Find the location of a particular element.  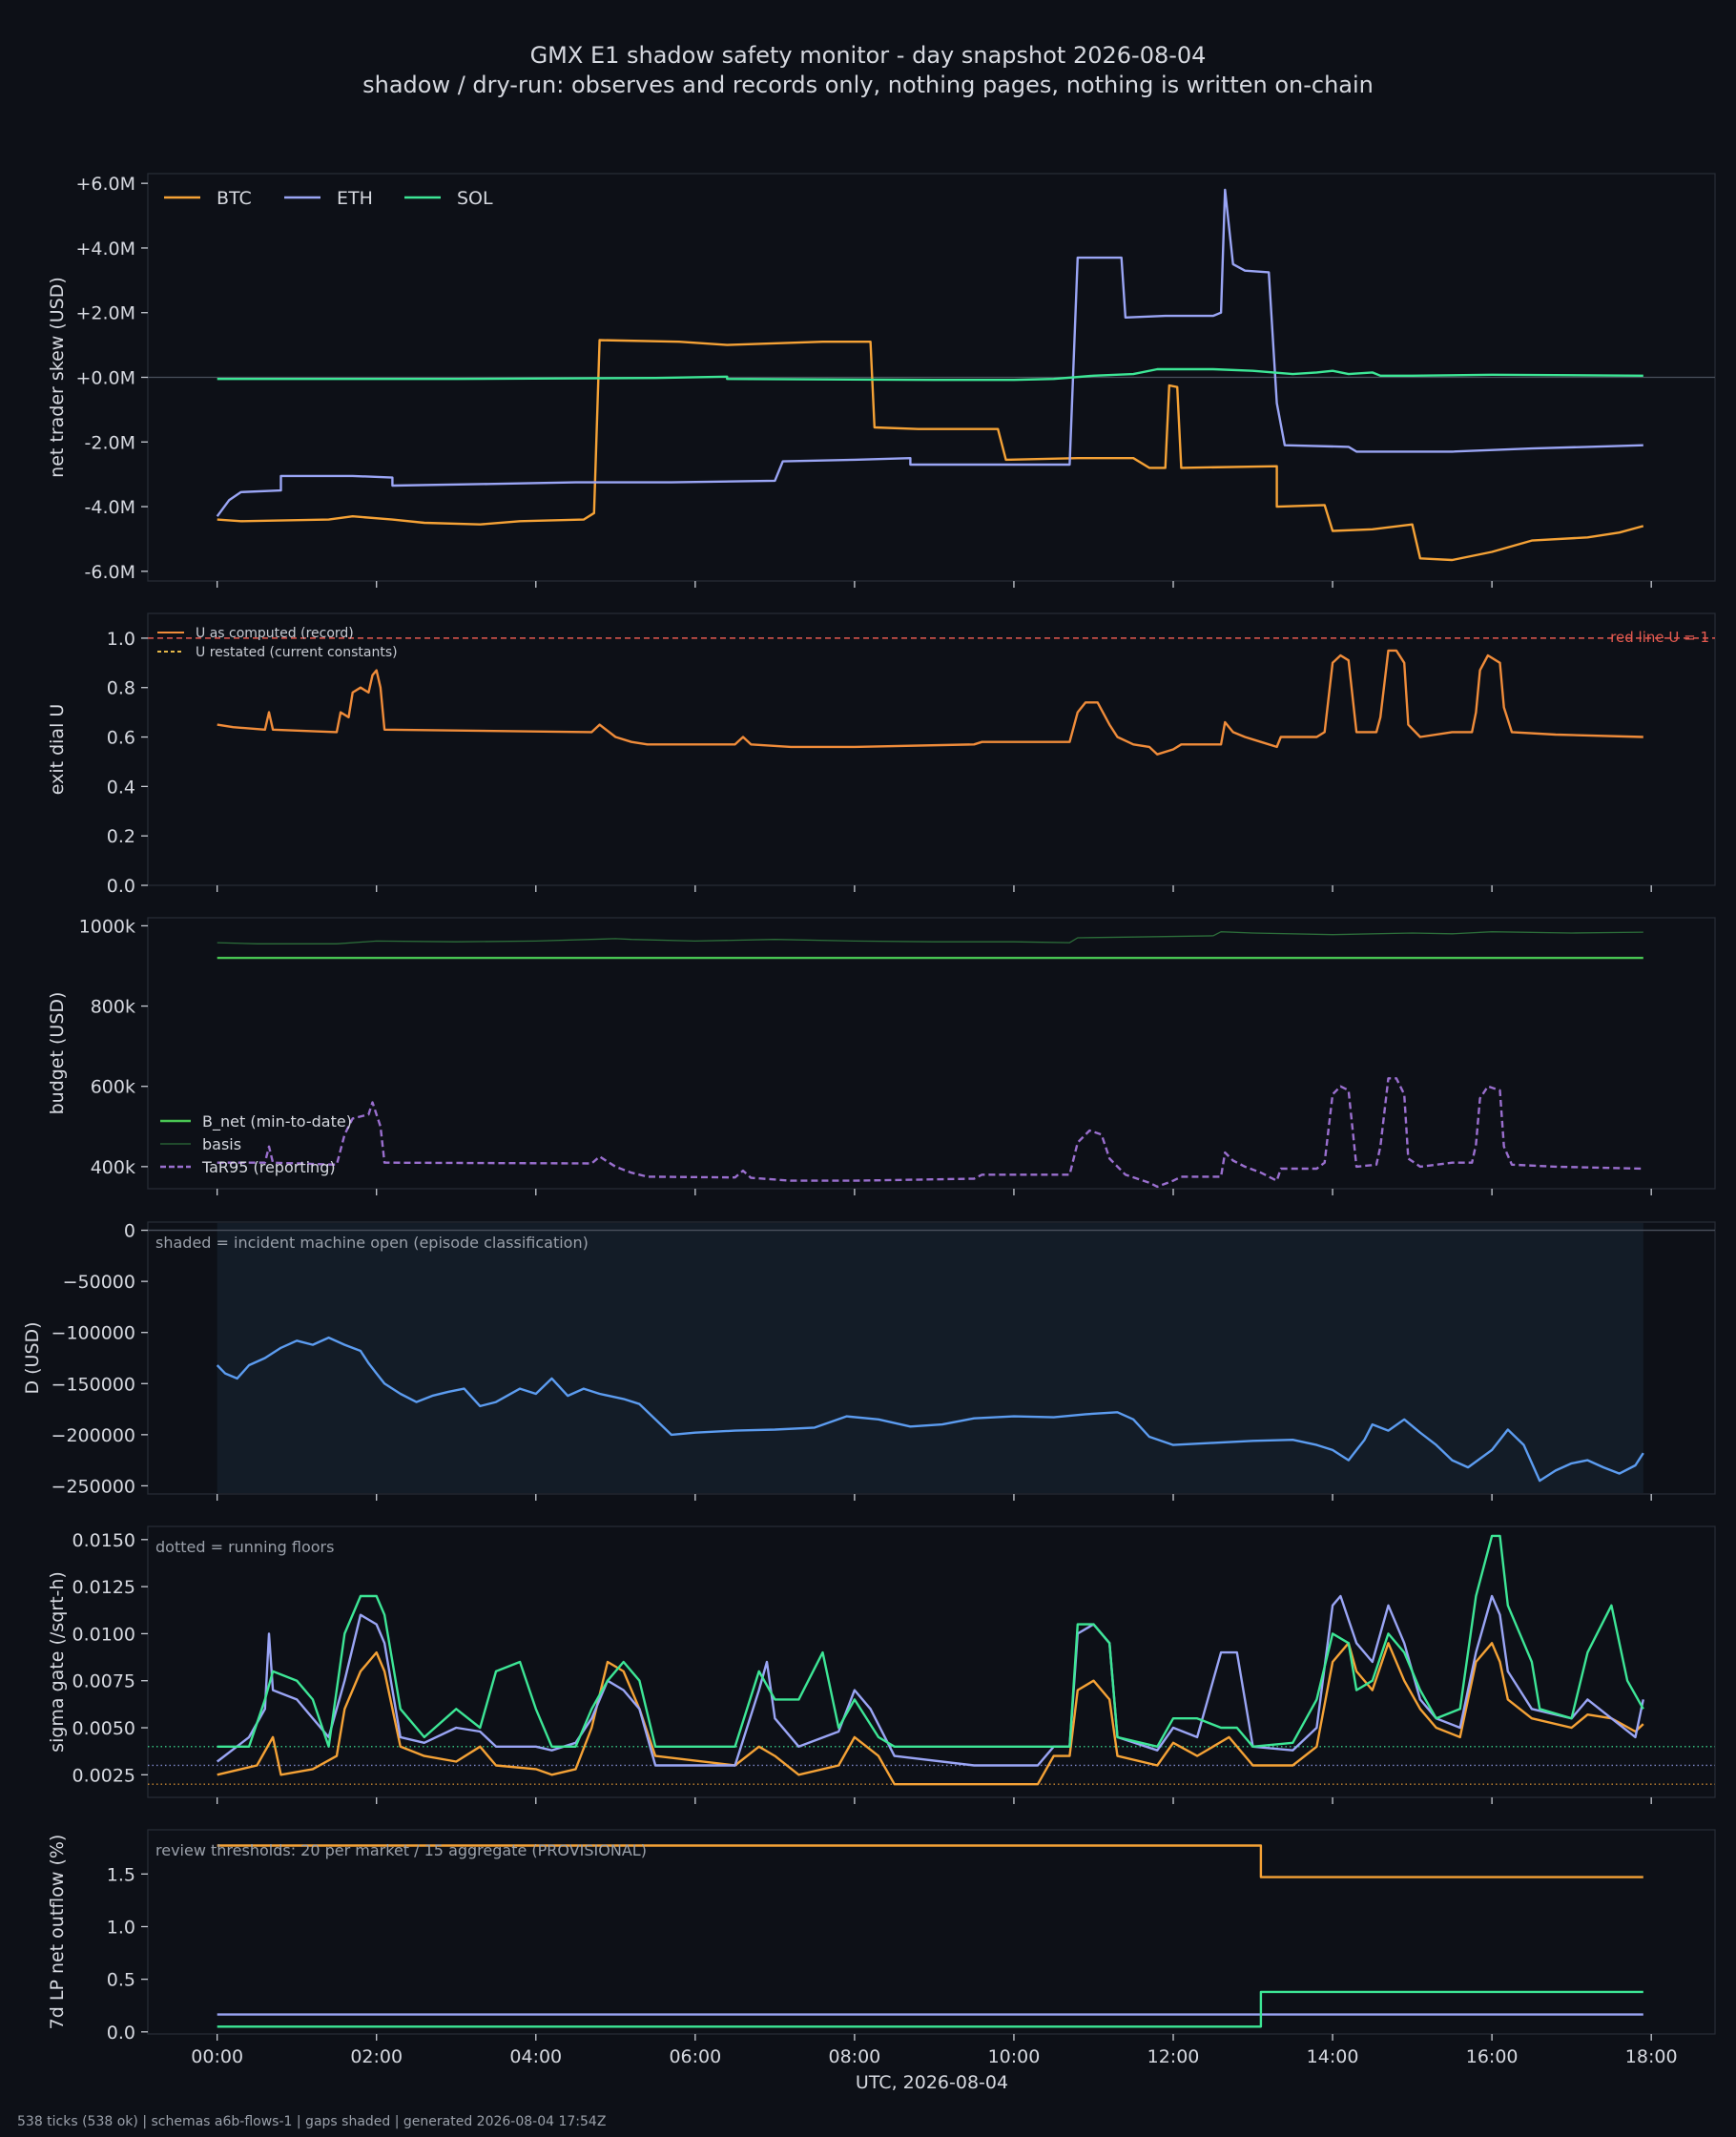

legend-label-btc: BTC is located at coordinates (234, 198).